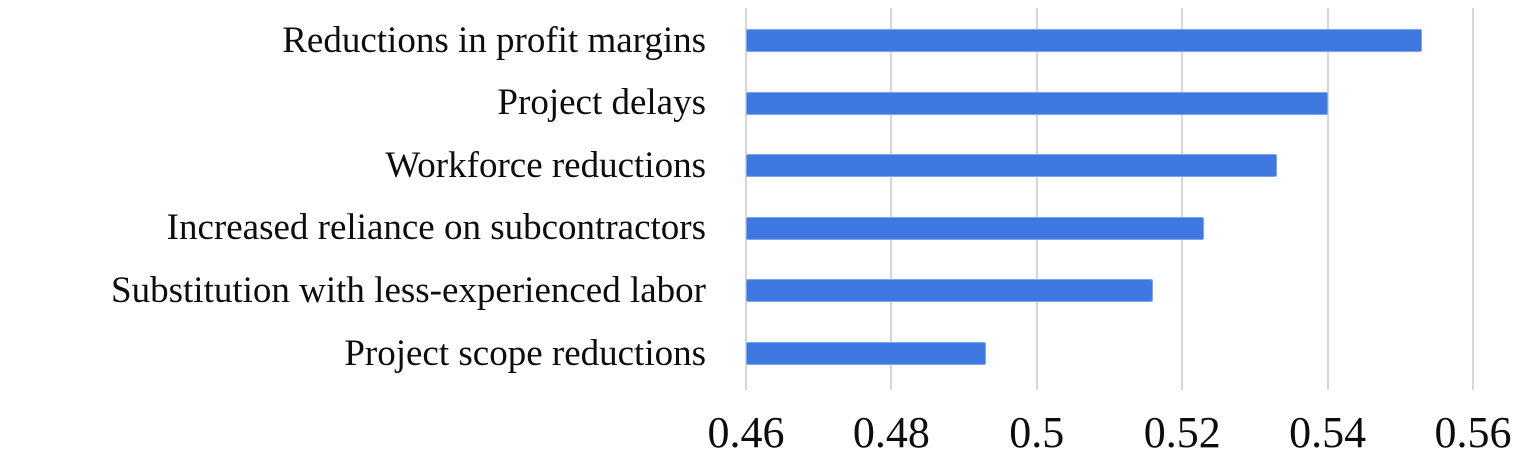  I want to click on category-label: Workforce reductions, so click(545, 165).